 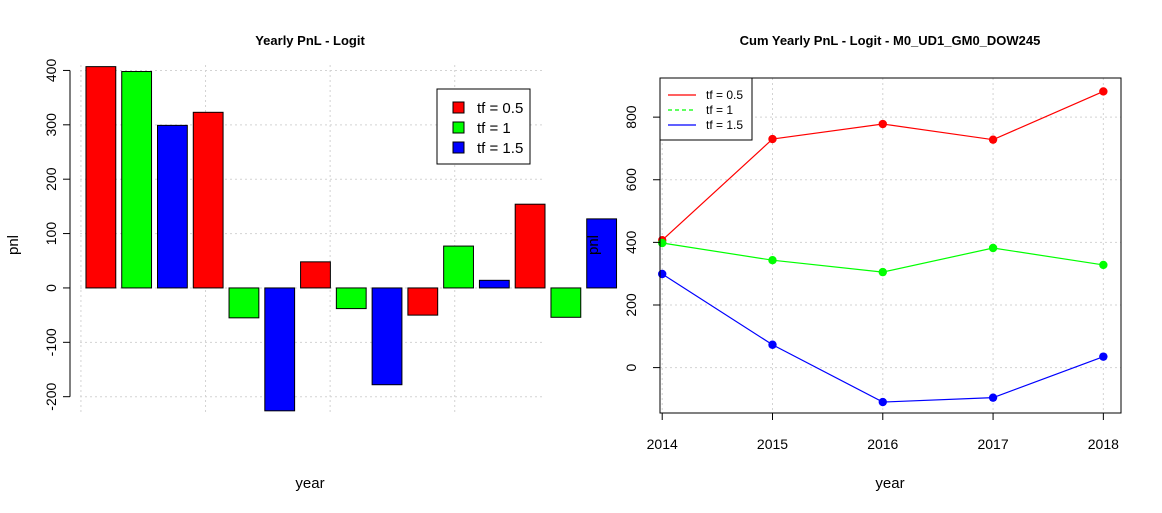 What do you see at coordinates (309, 483) in the screenshot?
I see `yearly-pnl-x-label: year` at bounding box center [309, 483].